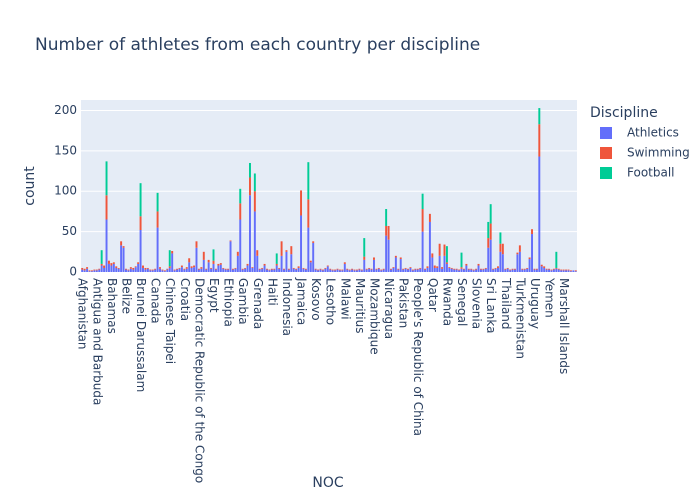 The height and width of the screenshot is (504, 700). What do you see at coordinates (170, 321) in the screenshot?
I see `x-tick-label: Chinese Taipei` at bounding box center [170, 321].